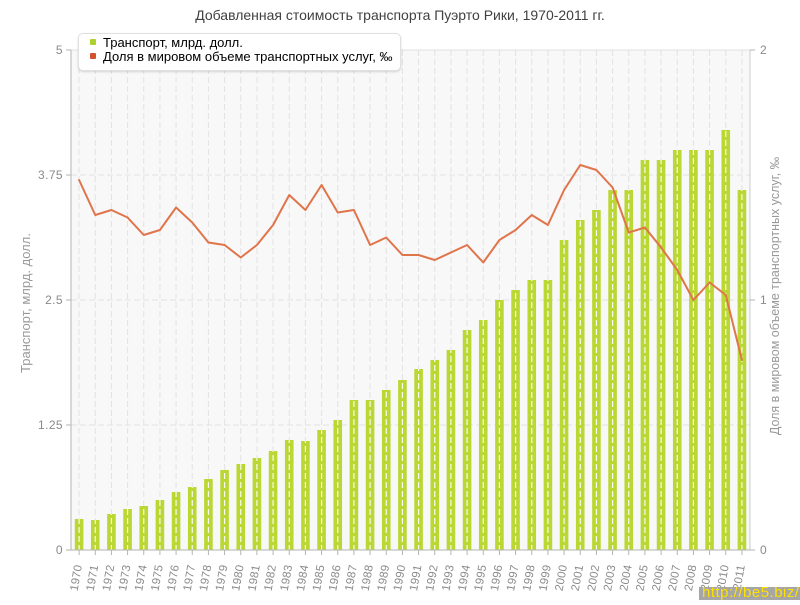 This screenshot has height=605, width=800. What do you see at coordinates (465, 578) in the screenshot?
I see `svg-text: 1994` at bounding box center [465, 578].